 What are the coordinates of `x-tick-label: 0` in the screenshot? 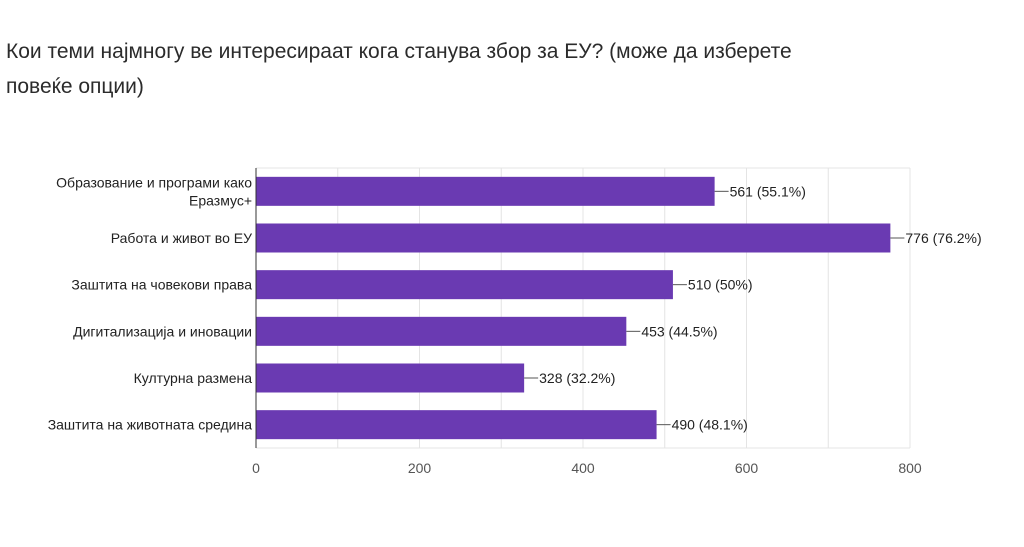 It's located at (256, 468).